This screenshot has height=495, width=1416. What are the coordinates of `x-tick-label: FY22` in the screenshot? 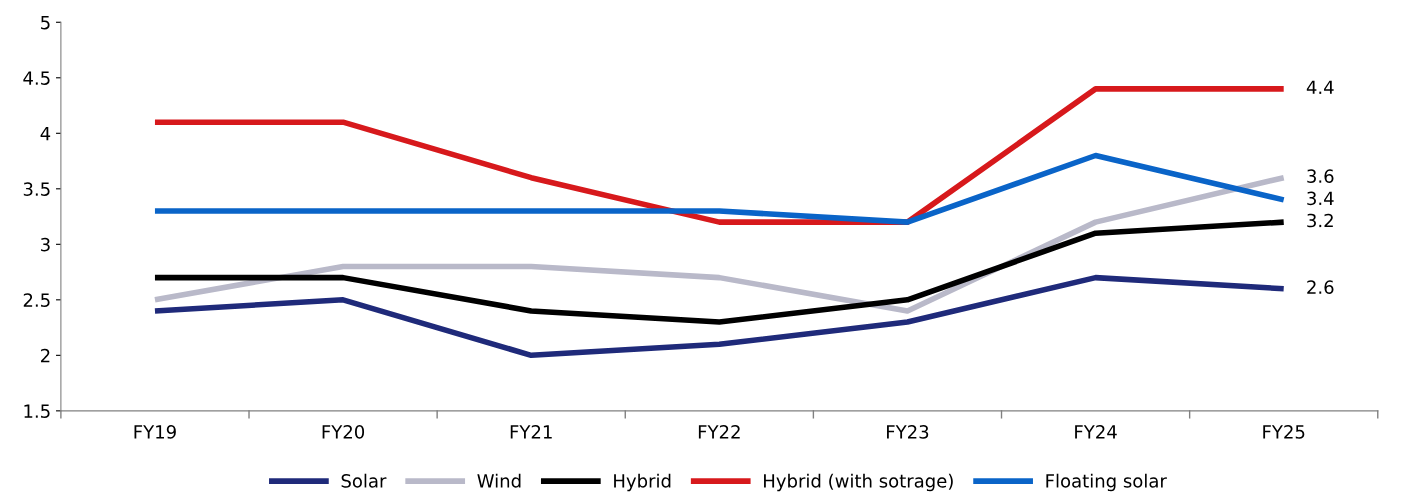 It's located at (719, 432).